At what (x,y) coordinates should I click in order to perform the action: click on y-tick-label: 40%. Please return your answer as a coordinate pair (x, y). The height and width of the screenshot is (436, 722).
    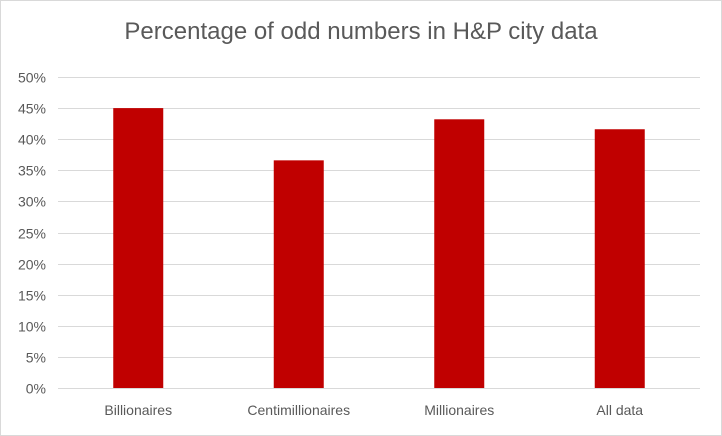
    Looking at the image, I should click on (32, 140).